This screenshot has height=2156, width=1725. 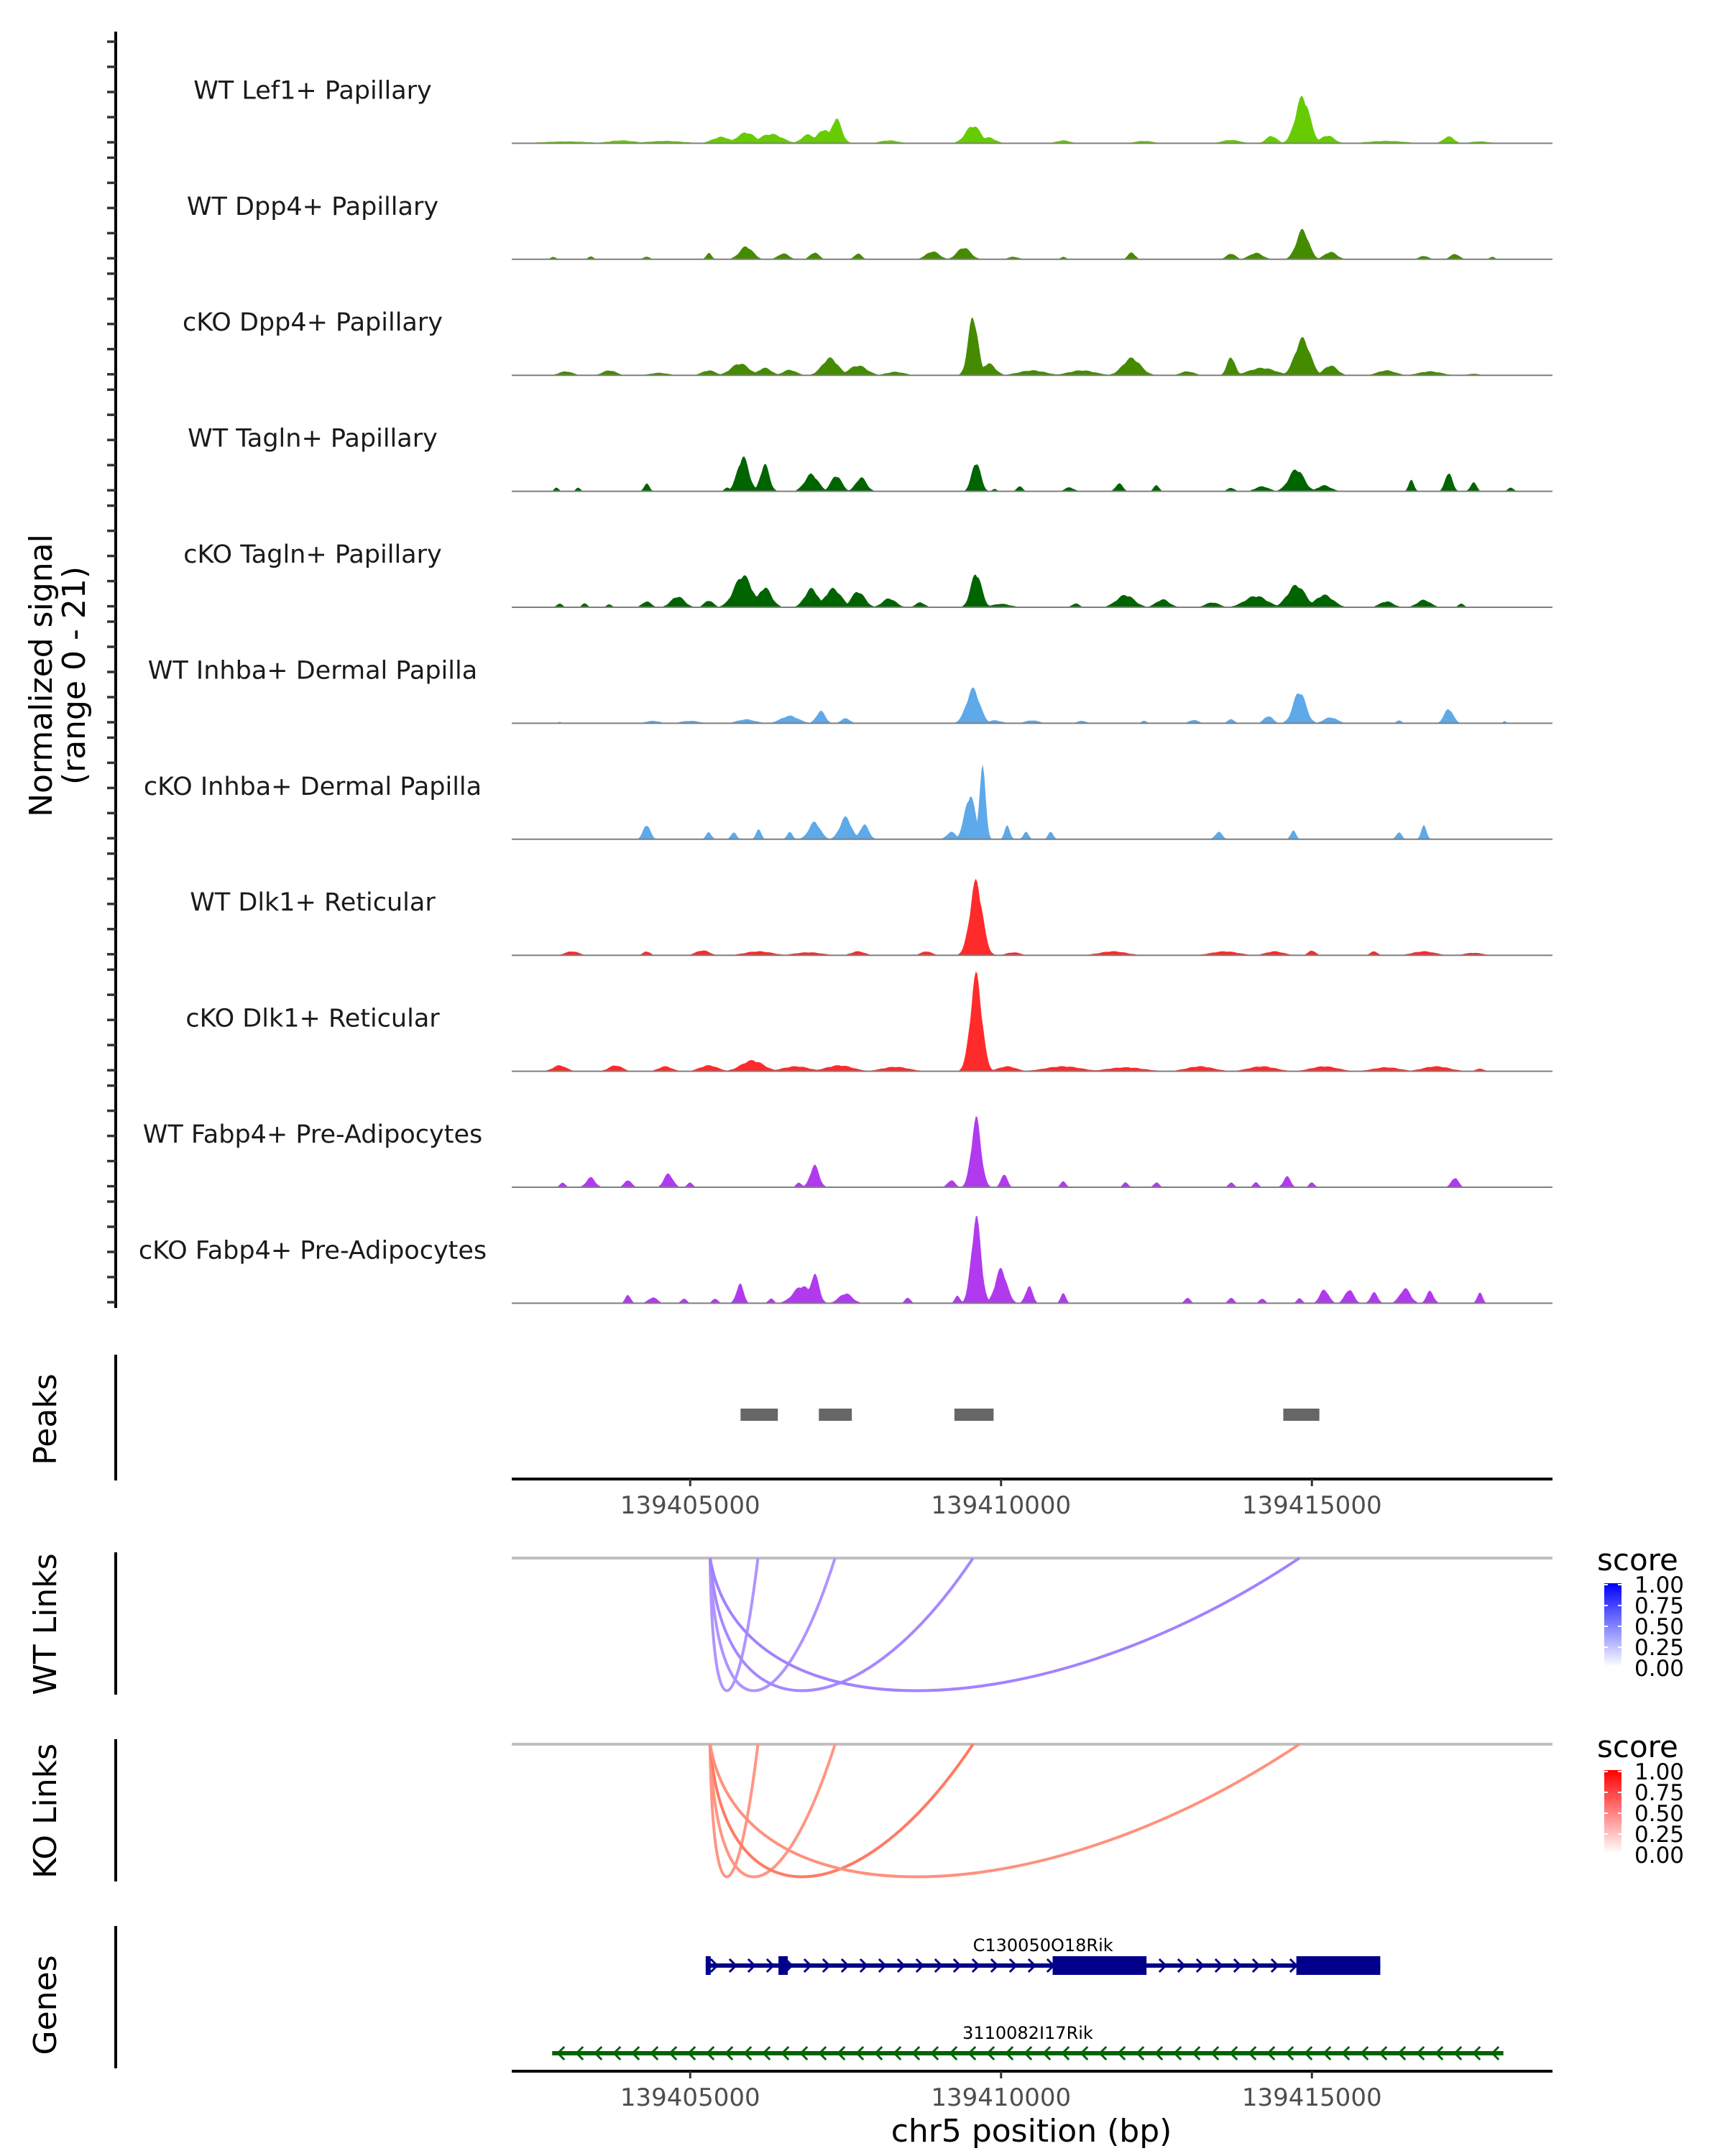 What do you see at coordinates (1659, 1627) in the screenshot?
I see `legend-tick-label: 0.50` at bounding box center [1659, 1627].